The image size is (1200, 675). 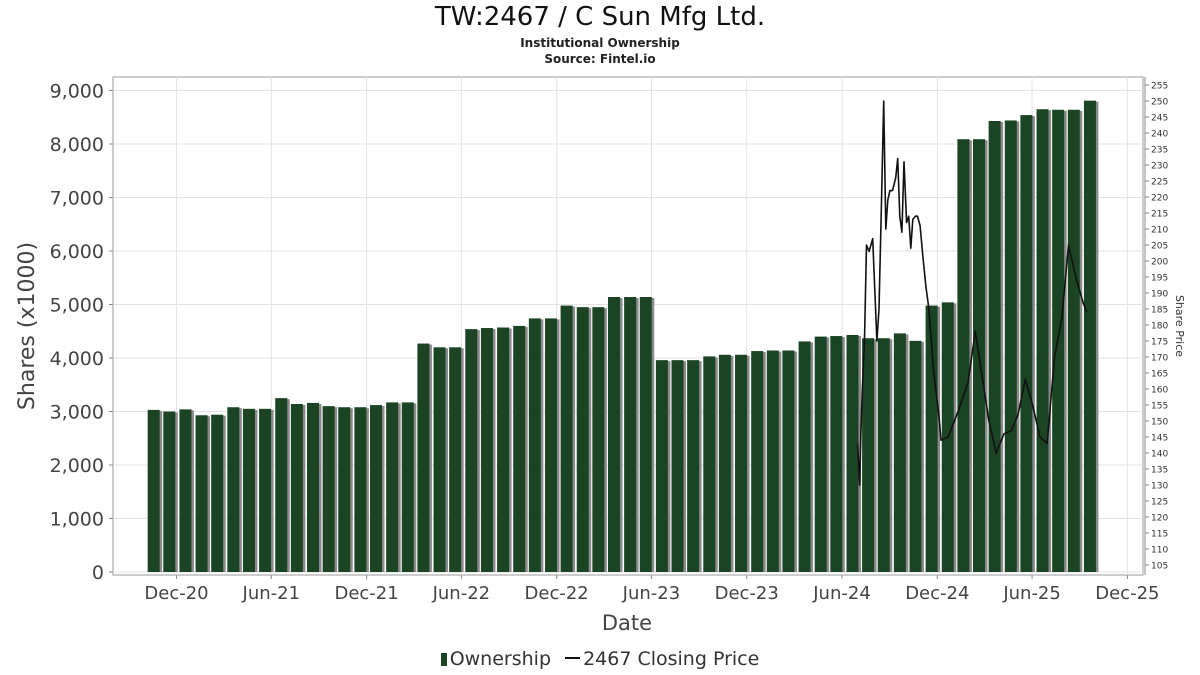 What do you see at coordinates (600, 59) in the screenshot?
I see `chart-source: Source: Fintel.io` at bounding box center [600, 59].